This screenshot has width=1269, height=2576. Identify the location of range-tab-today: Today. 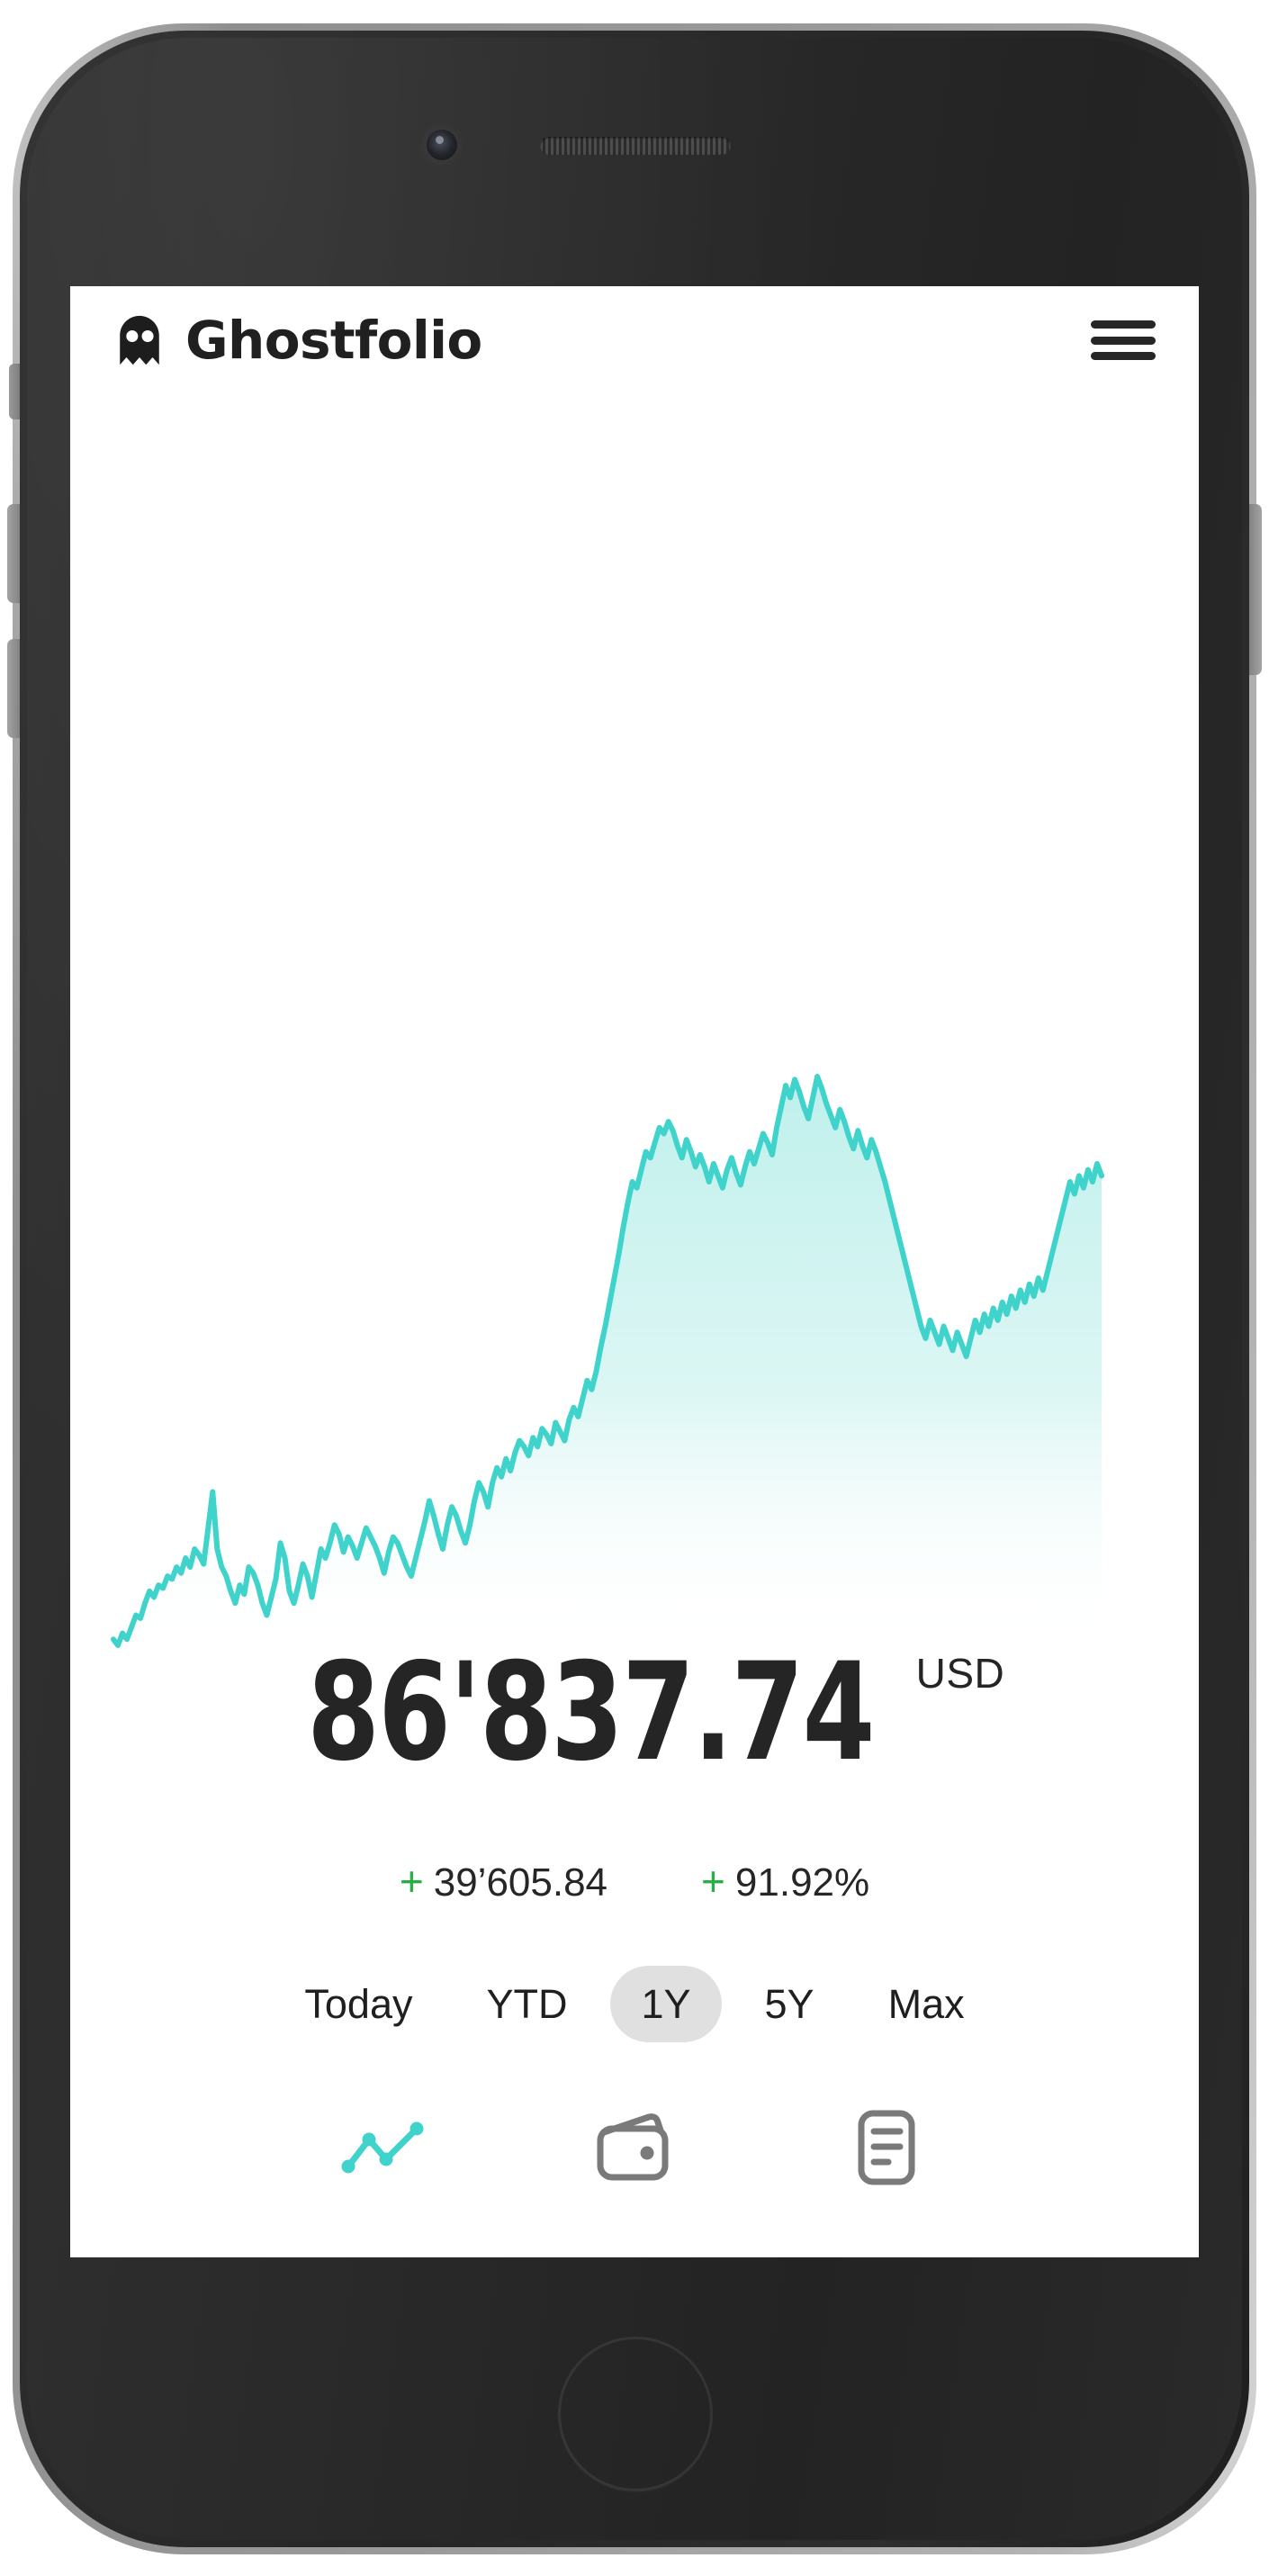
(359, 2004).